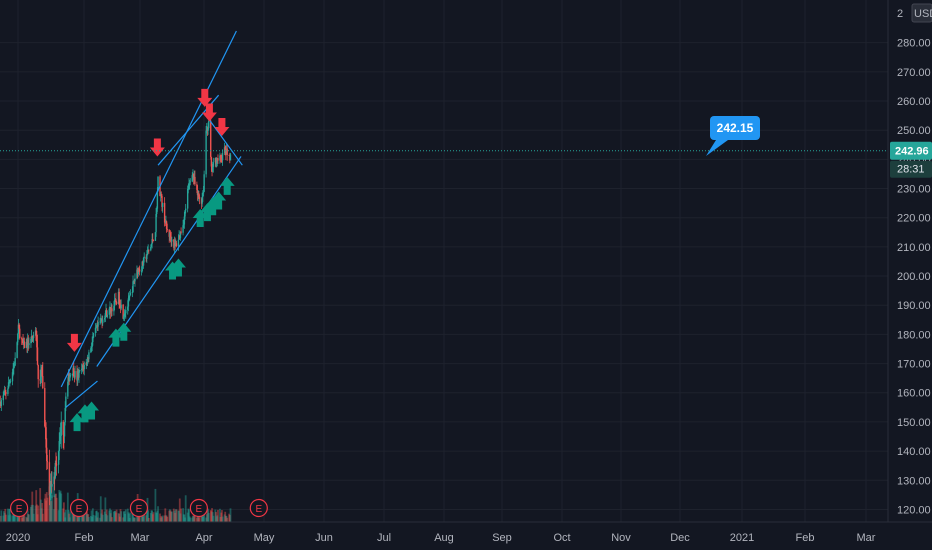 This screenshot has width=932, height=550. I want to click on price-overlay: 242.96 28:31 242.15, so click(466, 147).